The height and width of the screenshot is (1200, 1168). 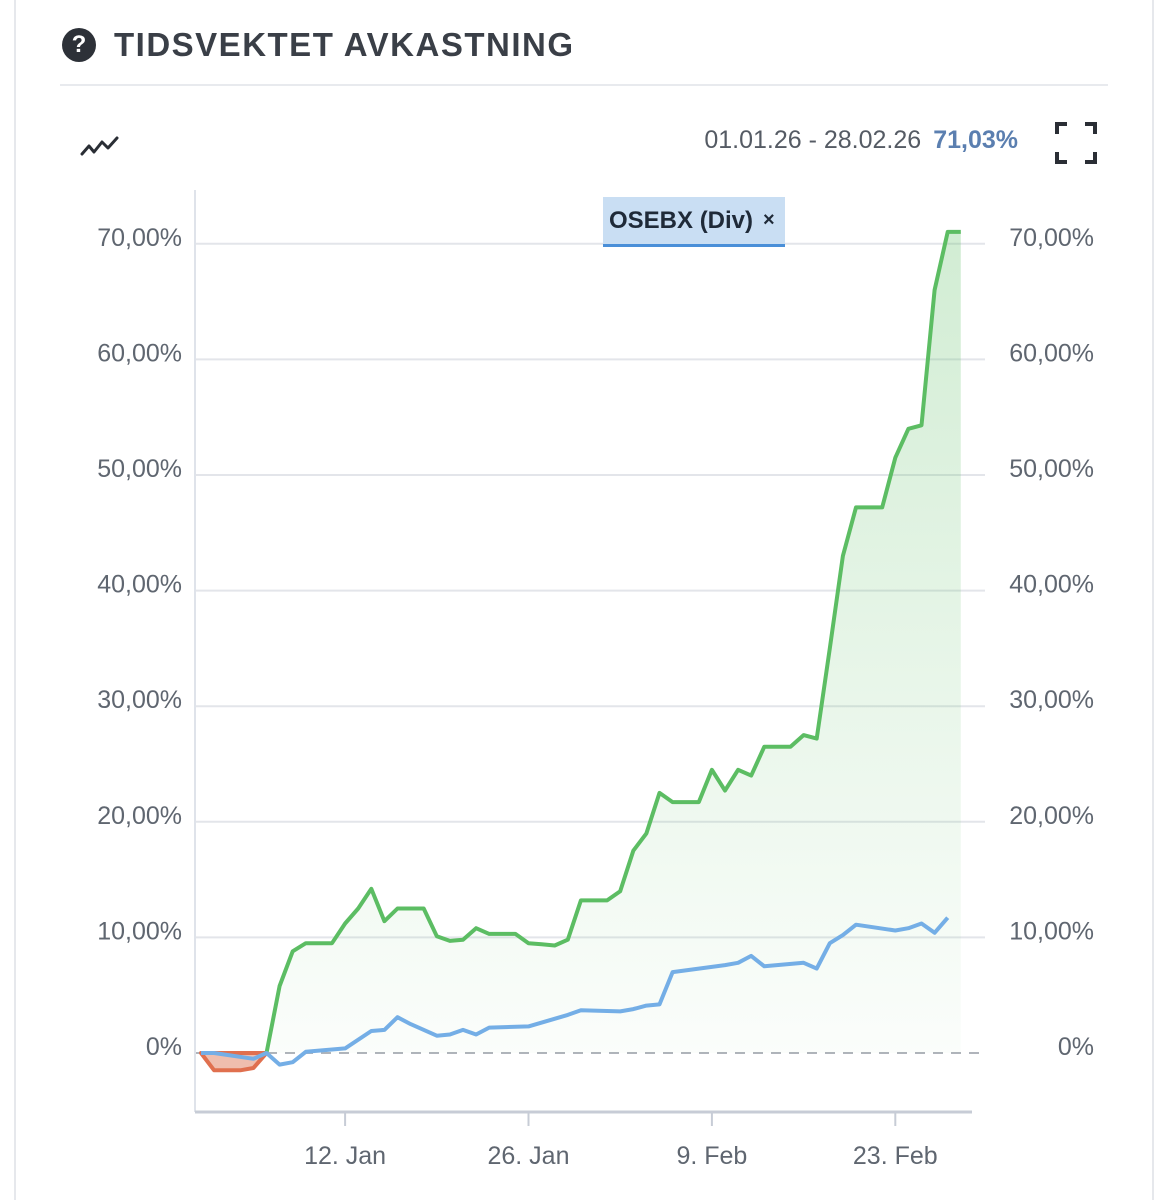 What do you see at coordinates (139, 353) in the screenshot?
I see `y-tick-label-left: 60,00%` at bounding box center [139, 353].